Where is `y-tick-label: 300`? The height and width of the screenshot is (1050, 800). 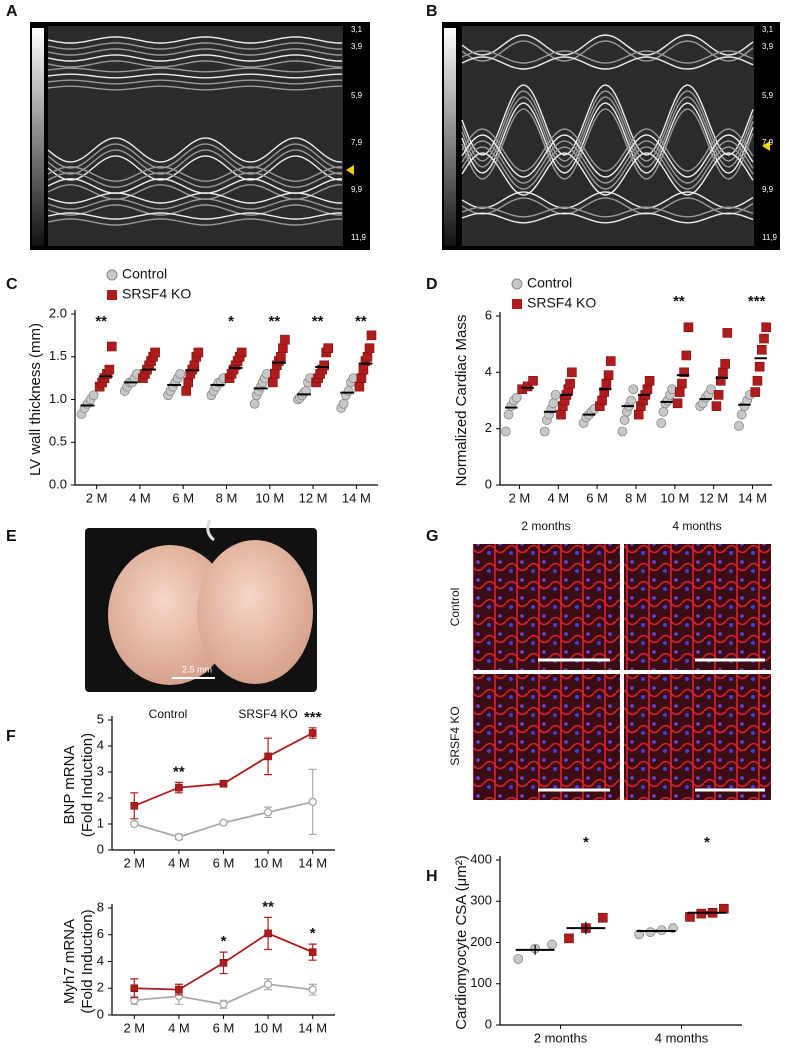 y-tick-label: 300 is located at coordinates (481, 900).